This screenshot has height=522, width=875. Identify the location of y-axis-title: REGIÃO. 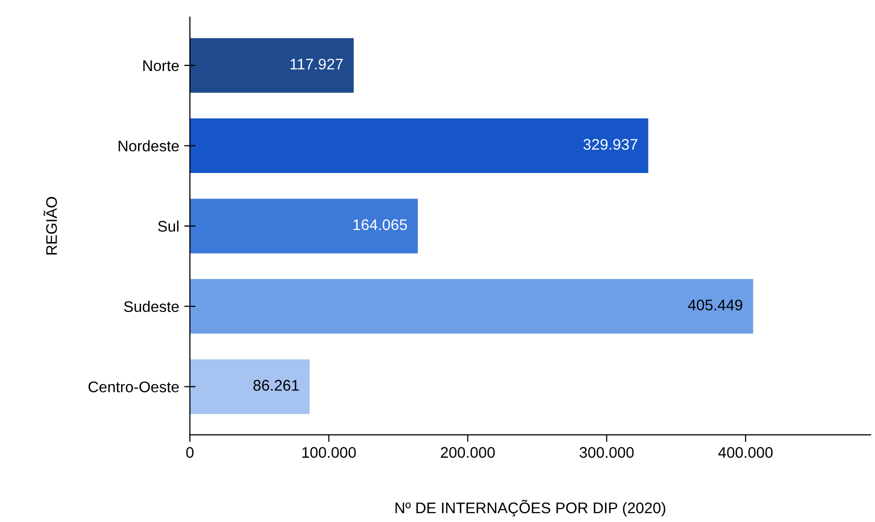
(50, 225).